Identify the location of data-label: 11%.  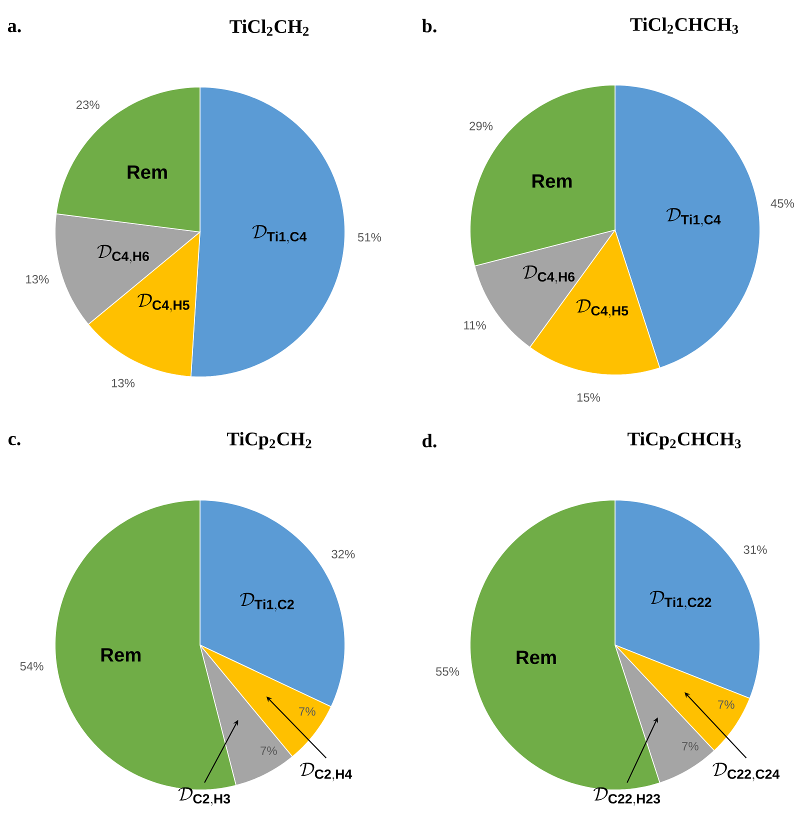
(475, 325).